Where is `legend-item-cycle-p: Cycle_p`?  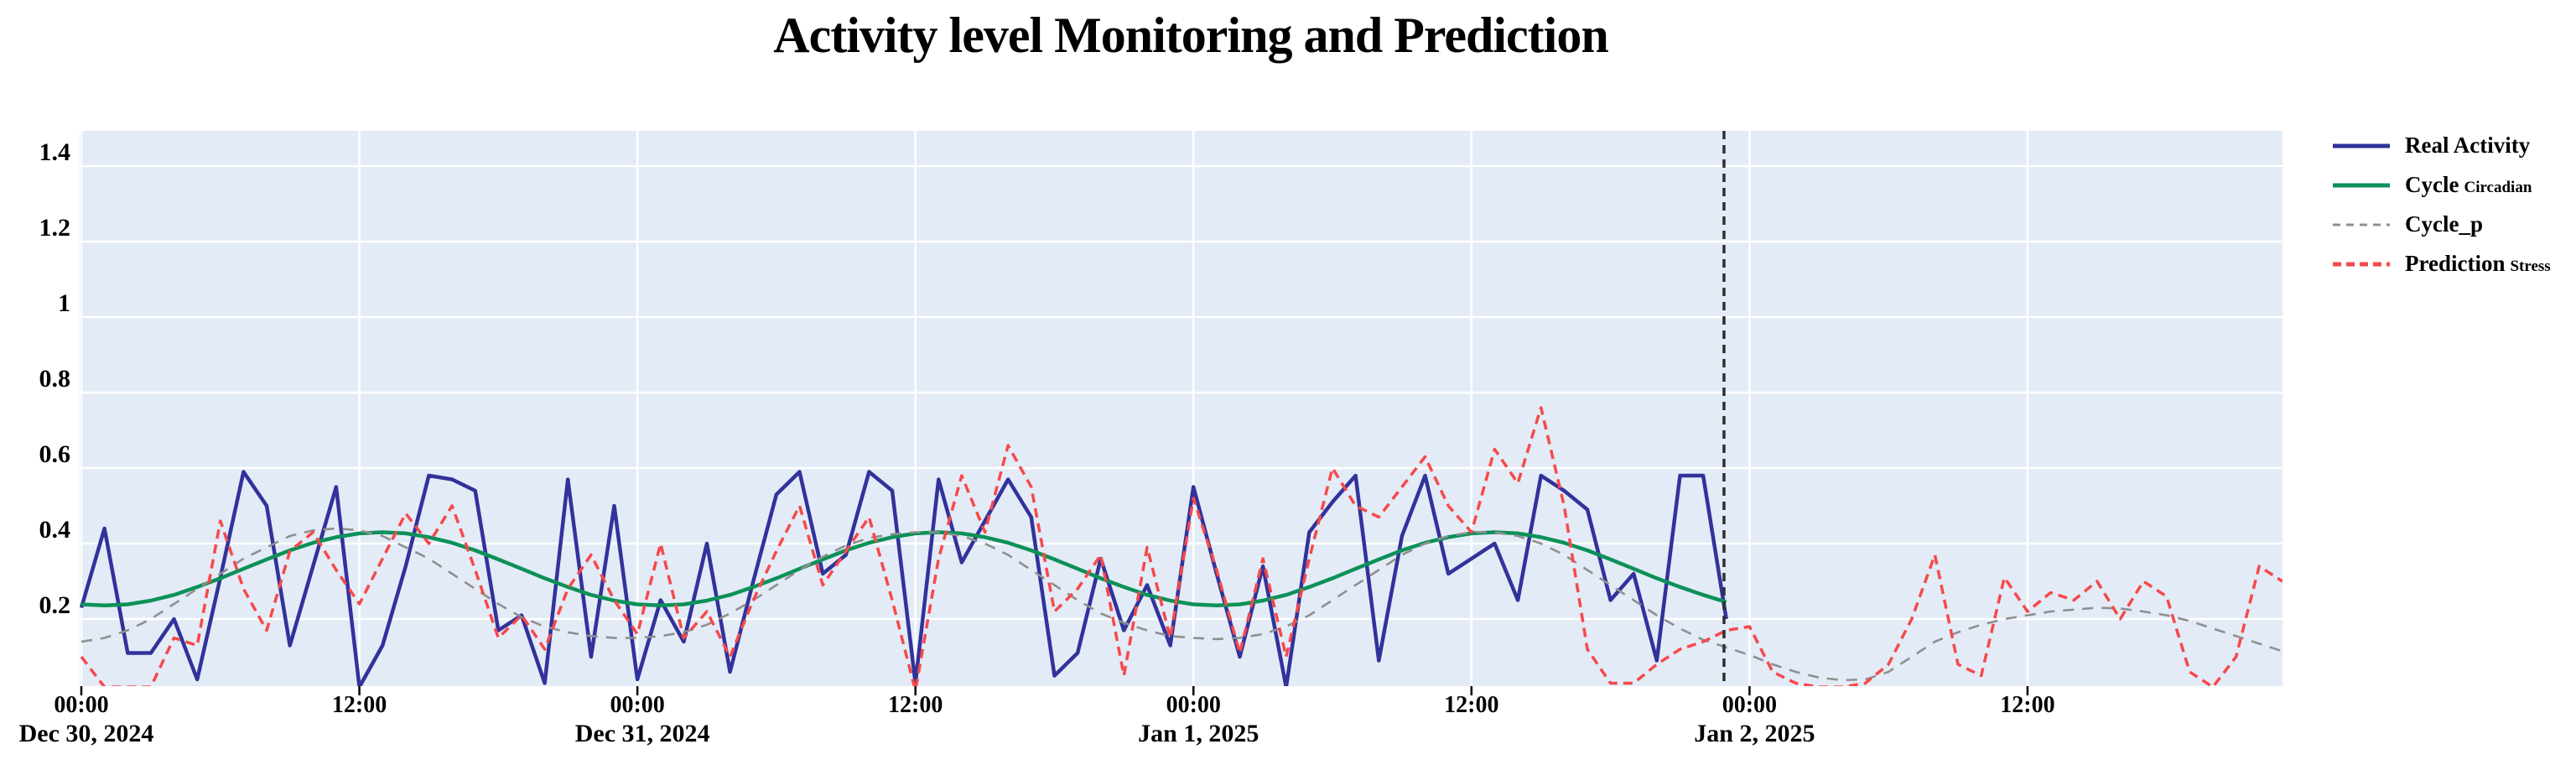 legend-item-cycle-p: Cycle_p is located at coordinates (2441, 224).